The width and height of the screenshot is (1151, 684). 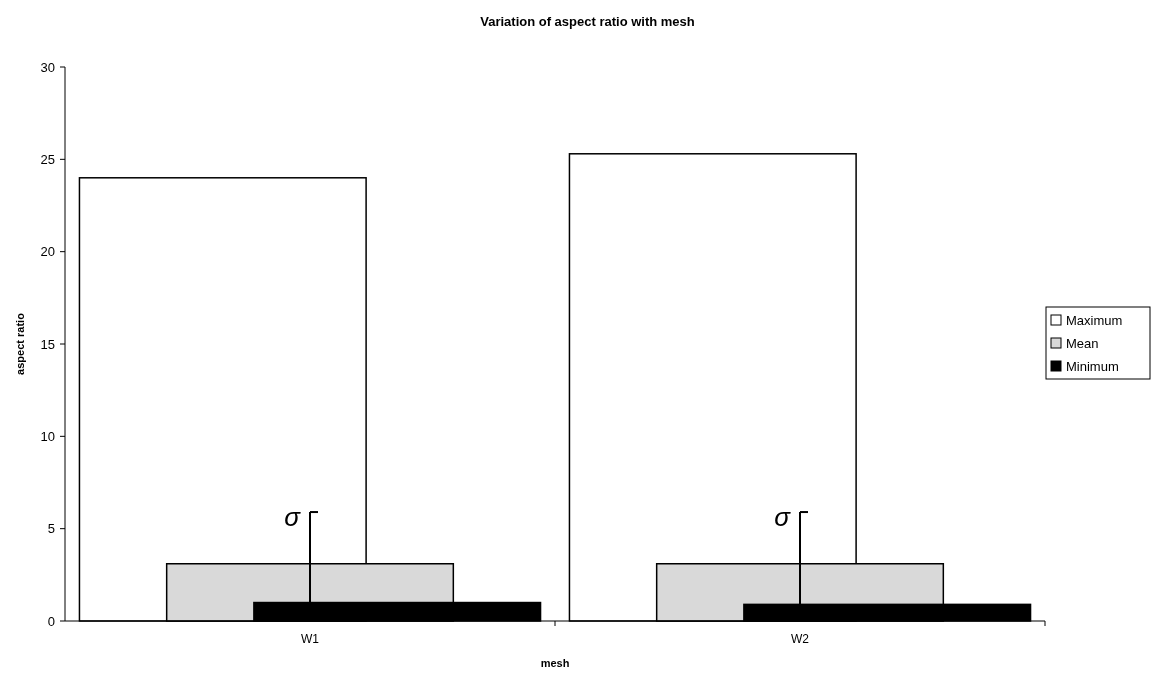 I want to click on legend-label: Maximum, so click(x=1094, y=320).